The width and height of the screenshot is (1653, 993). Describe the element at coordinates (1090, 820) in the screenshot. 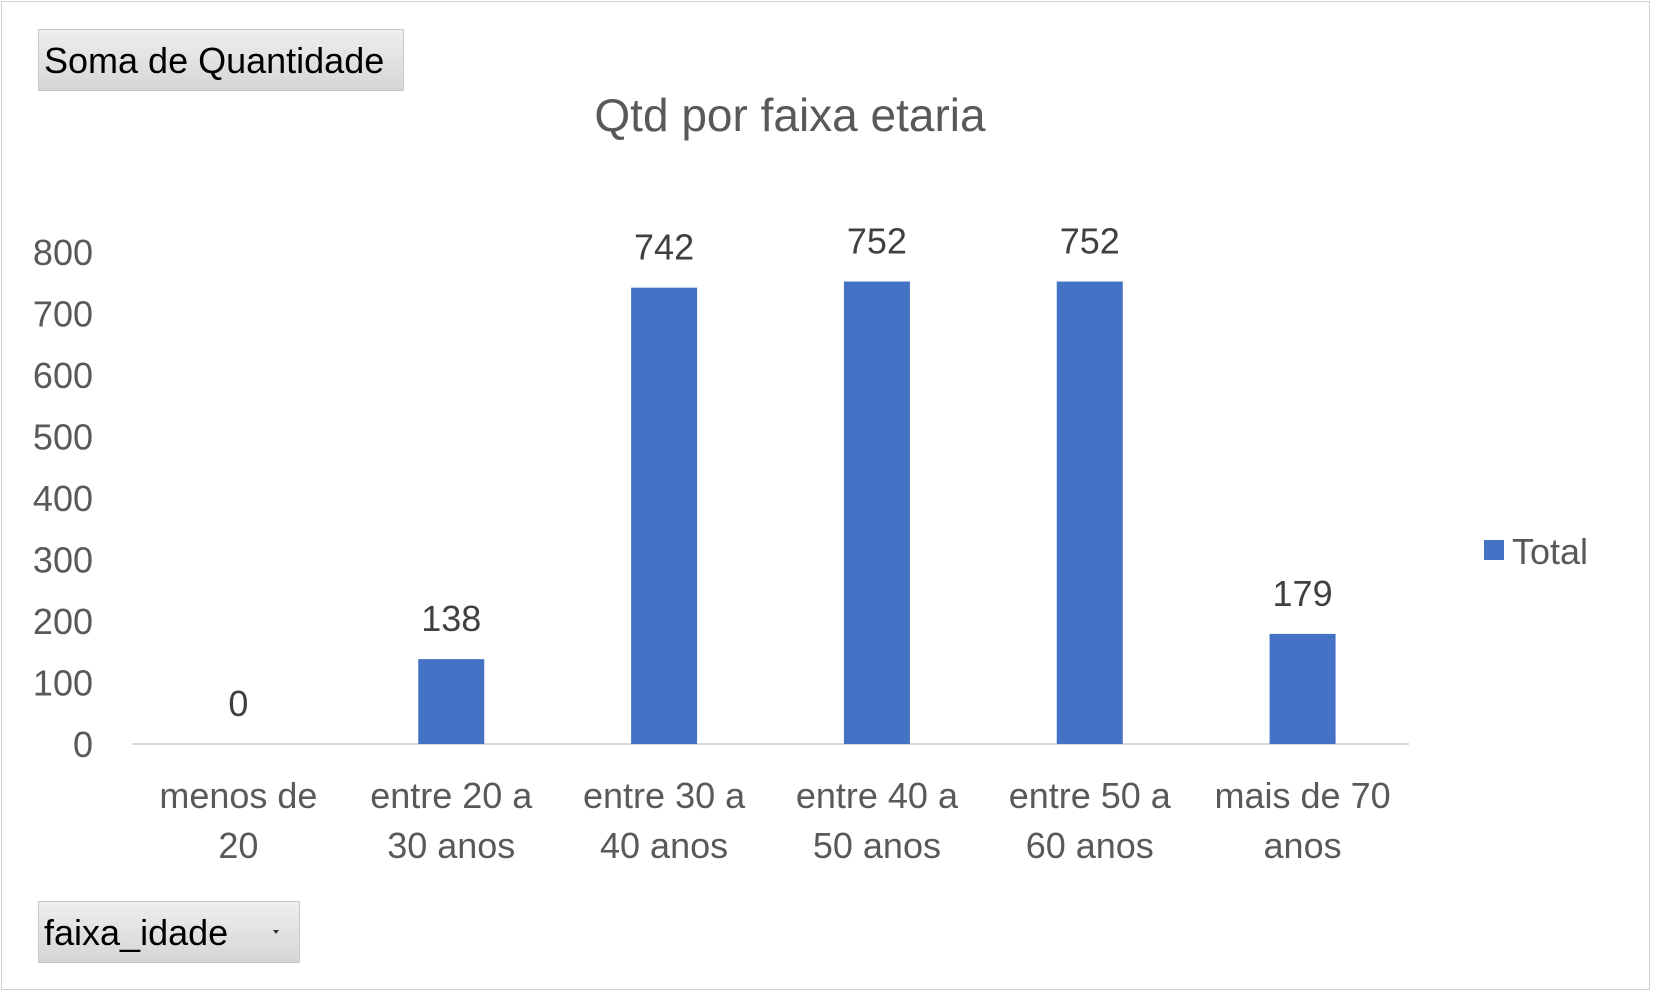

I see `x-tick-label: entre 50 a 60 anos` at that location.